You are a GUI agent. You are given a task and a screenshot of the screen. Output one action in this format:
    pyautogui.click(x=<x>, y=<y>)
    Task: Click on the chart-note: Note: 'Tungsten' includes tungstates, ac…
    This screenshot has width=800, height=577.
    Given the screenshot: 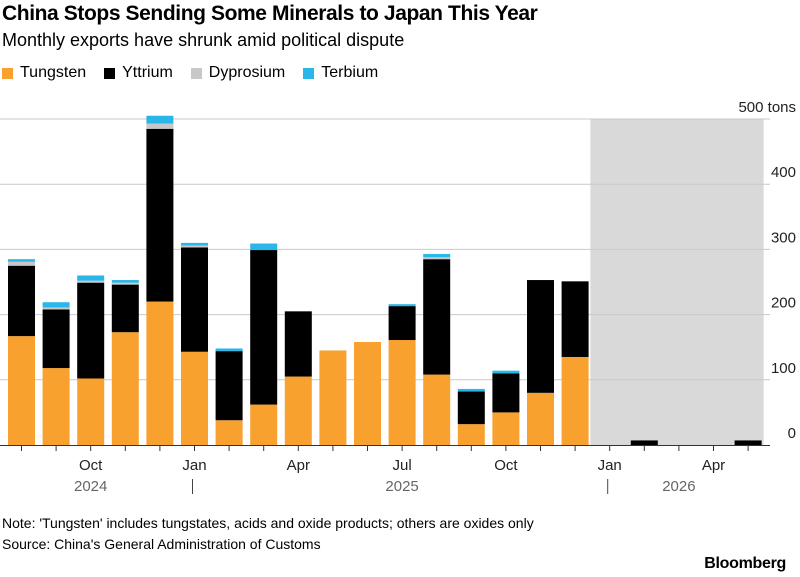 What is the action you would take?
    pyautogui.click(x=268, y=523)
    